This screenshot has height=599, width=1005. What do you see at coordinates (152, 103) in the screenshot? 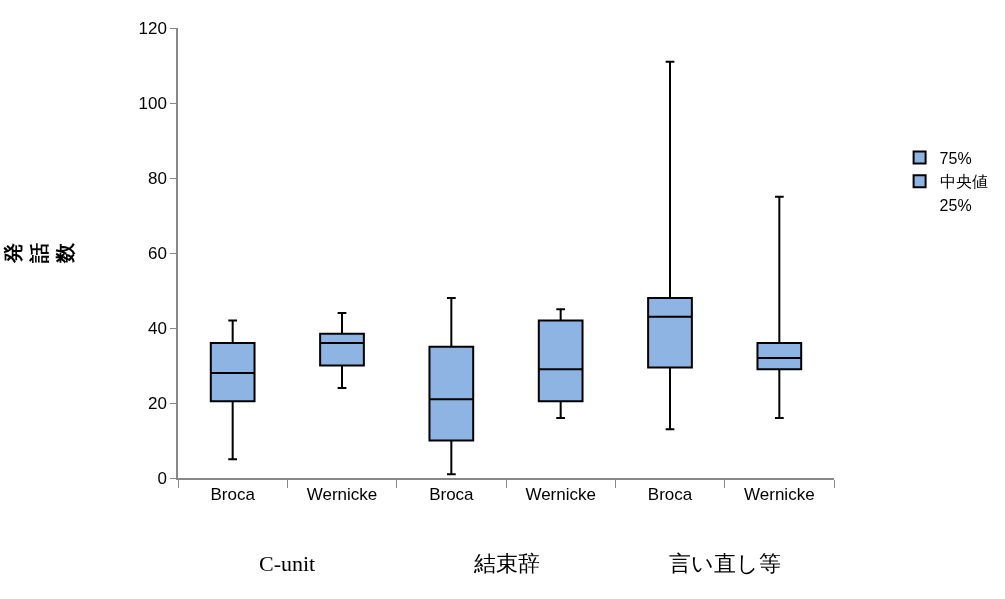
I see `y-tick-label: 100` at bounding box center [152, 103].